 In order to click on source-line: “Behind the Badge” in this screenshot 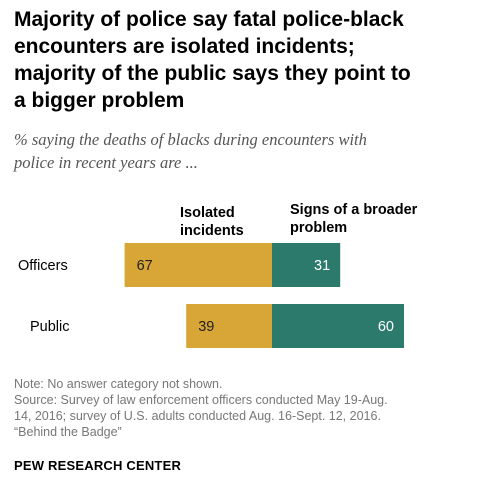, I will do `click(68, 432)`.